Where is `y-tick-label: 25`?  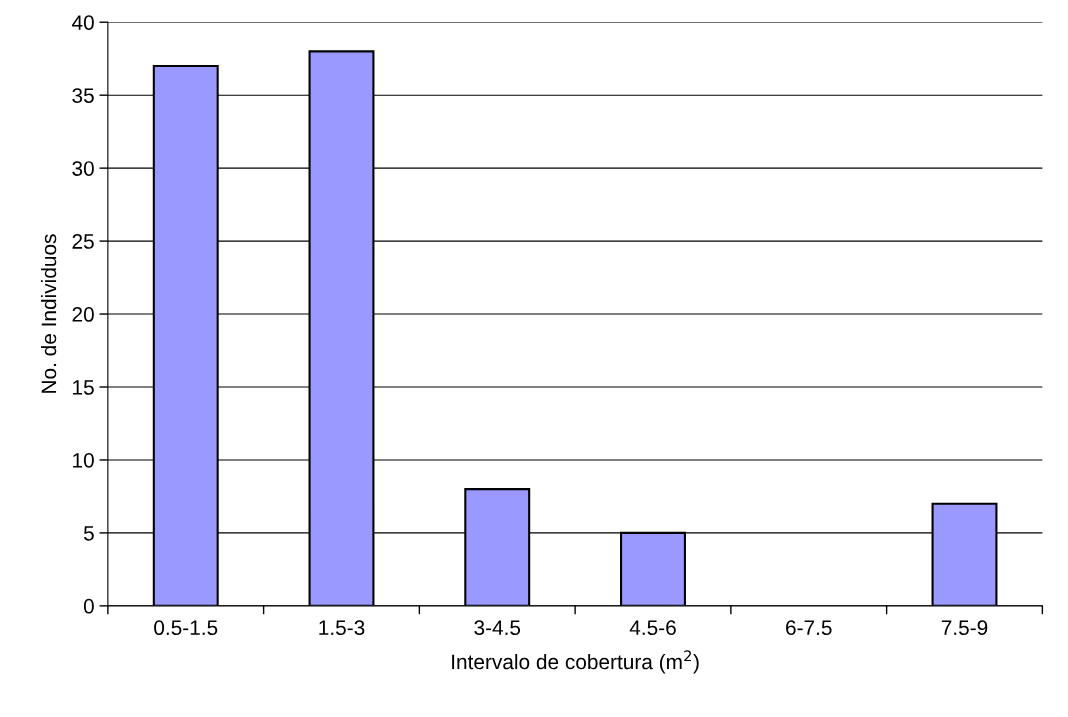 y-tick-label: 25 is located at coordinates (83, 241).